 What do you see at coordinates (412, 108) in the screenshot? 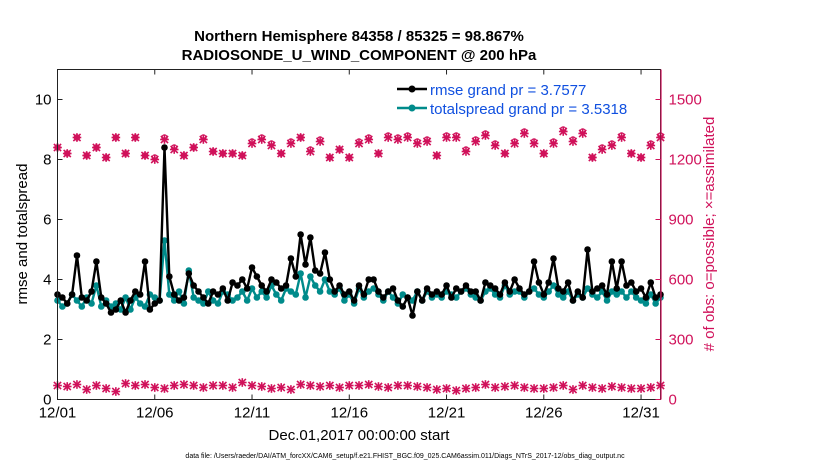
I see `legend-spread-marker` at bounding box center [412, 108].